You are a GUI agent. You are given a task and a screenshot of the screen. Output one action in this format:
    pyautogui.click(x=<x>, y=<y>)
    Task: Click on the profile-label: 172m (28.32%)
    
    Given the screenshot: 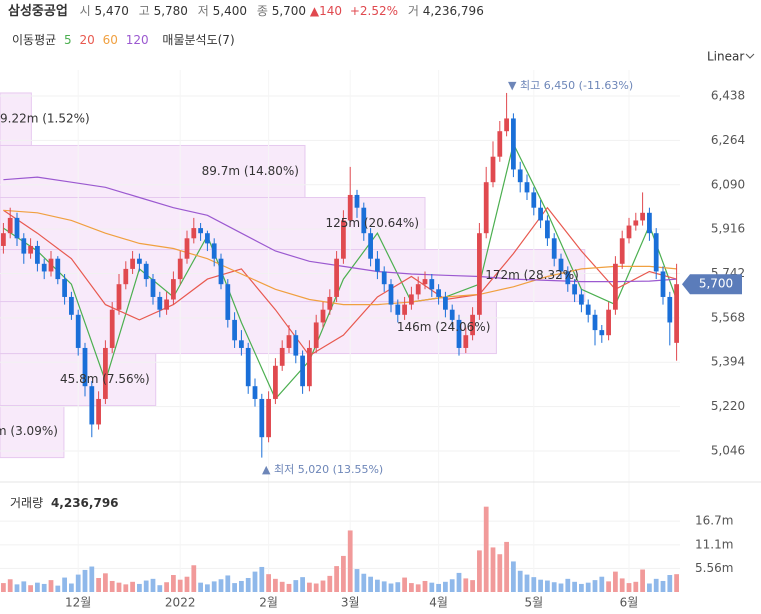 What is the action you would take?
    pyautogui.click(x=532, y=275)
    